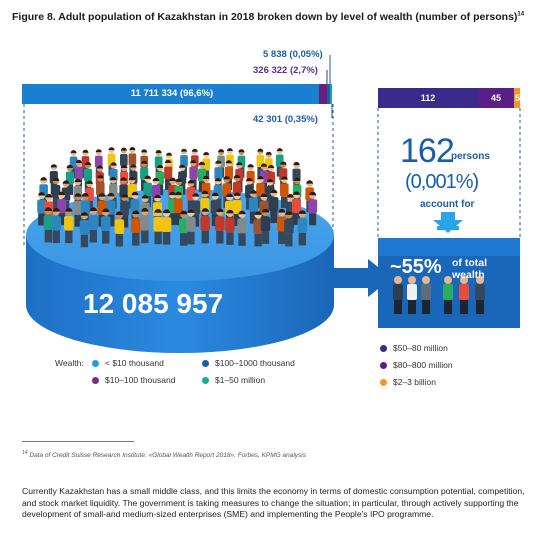 The image size is (560, 560). I want to click on rich-segment-50-80m: 112, so click(428, 98).